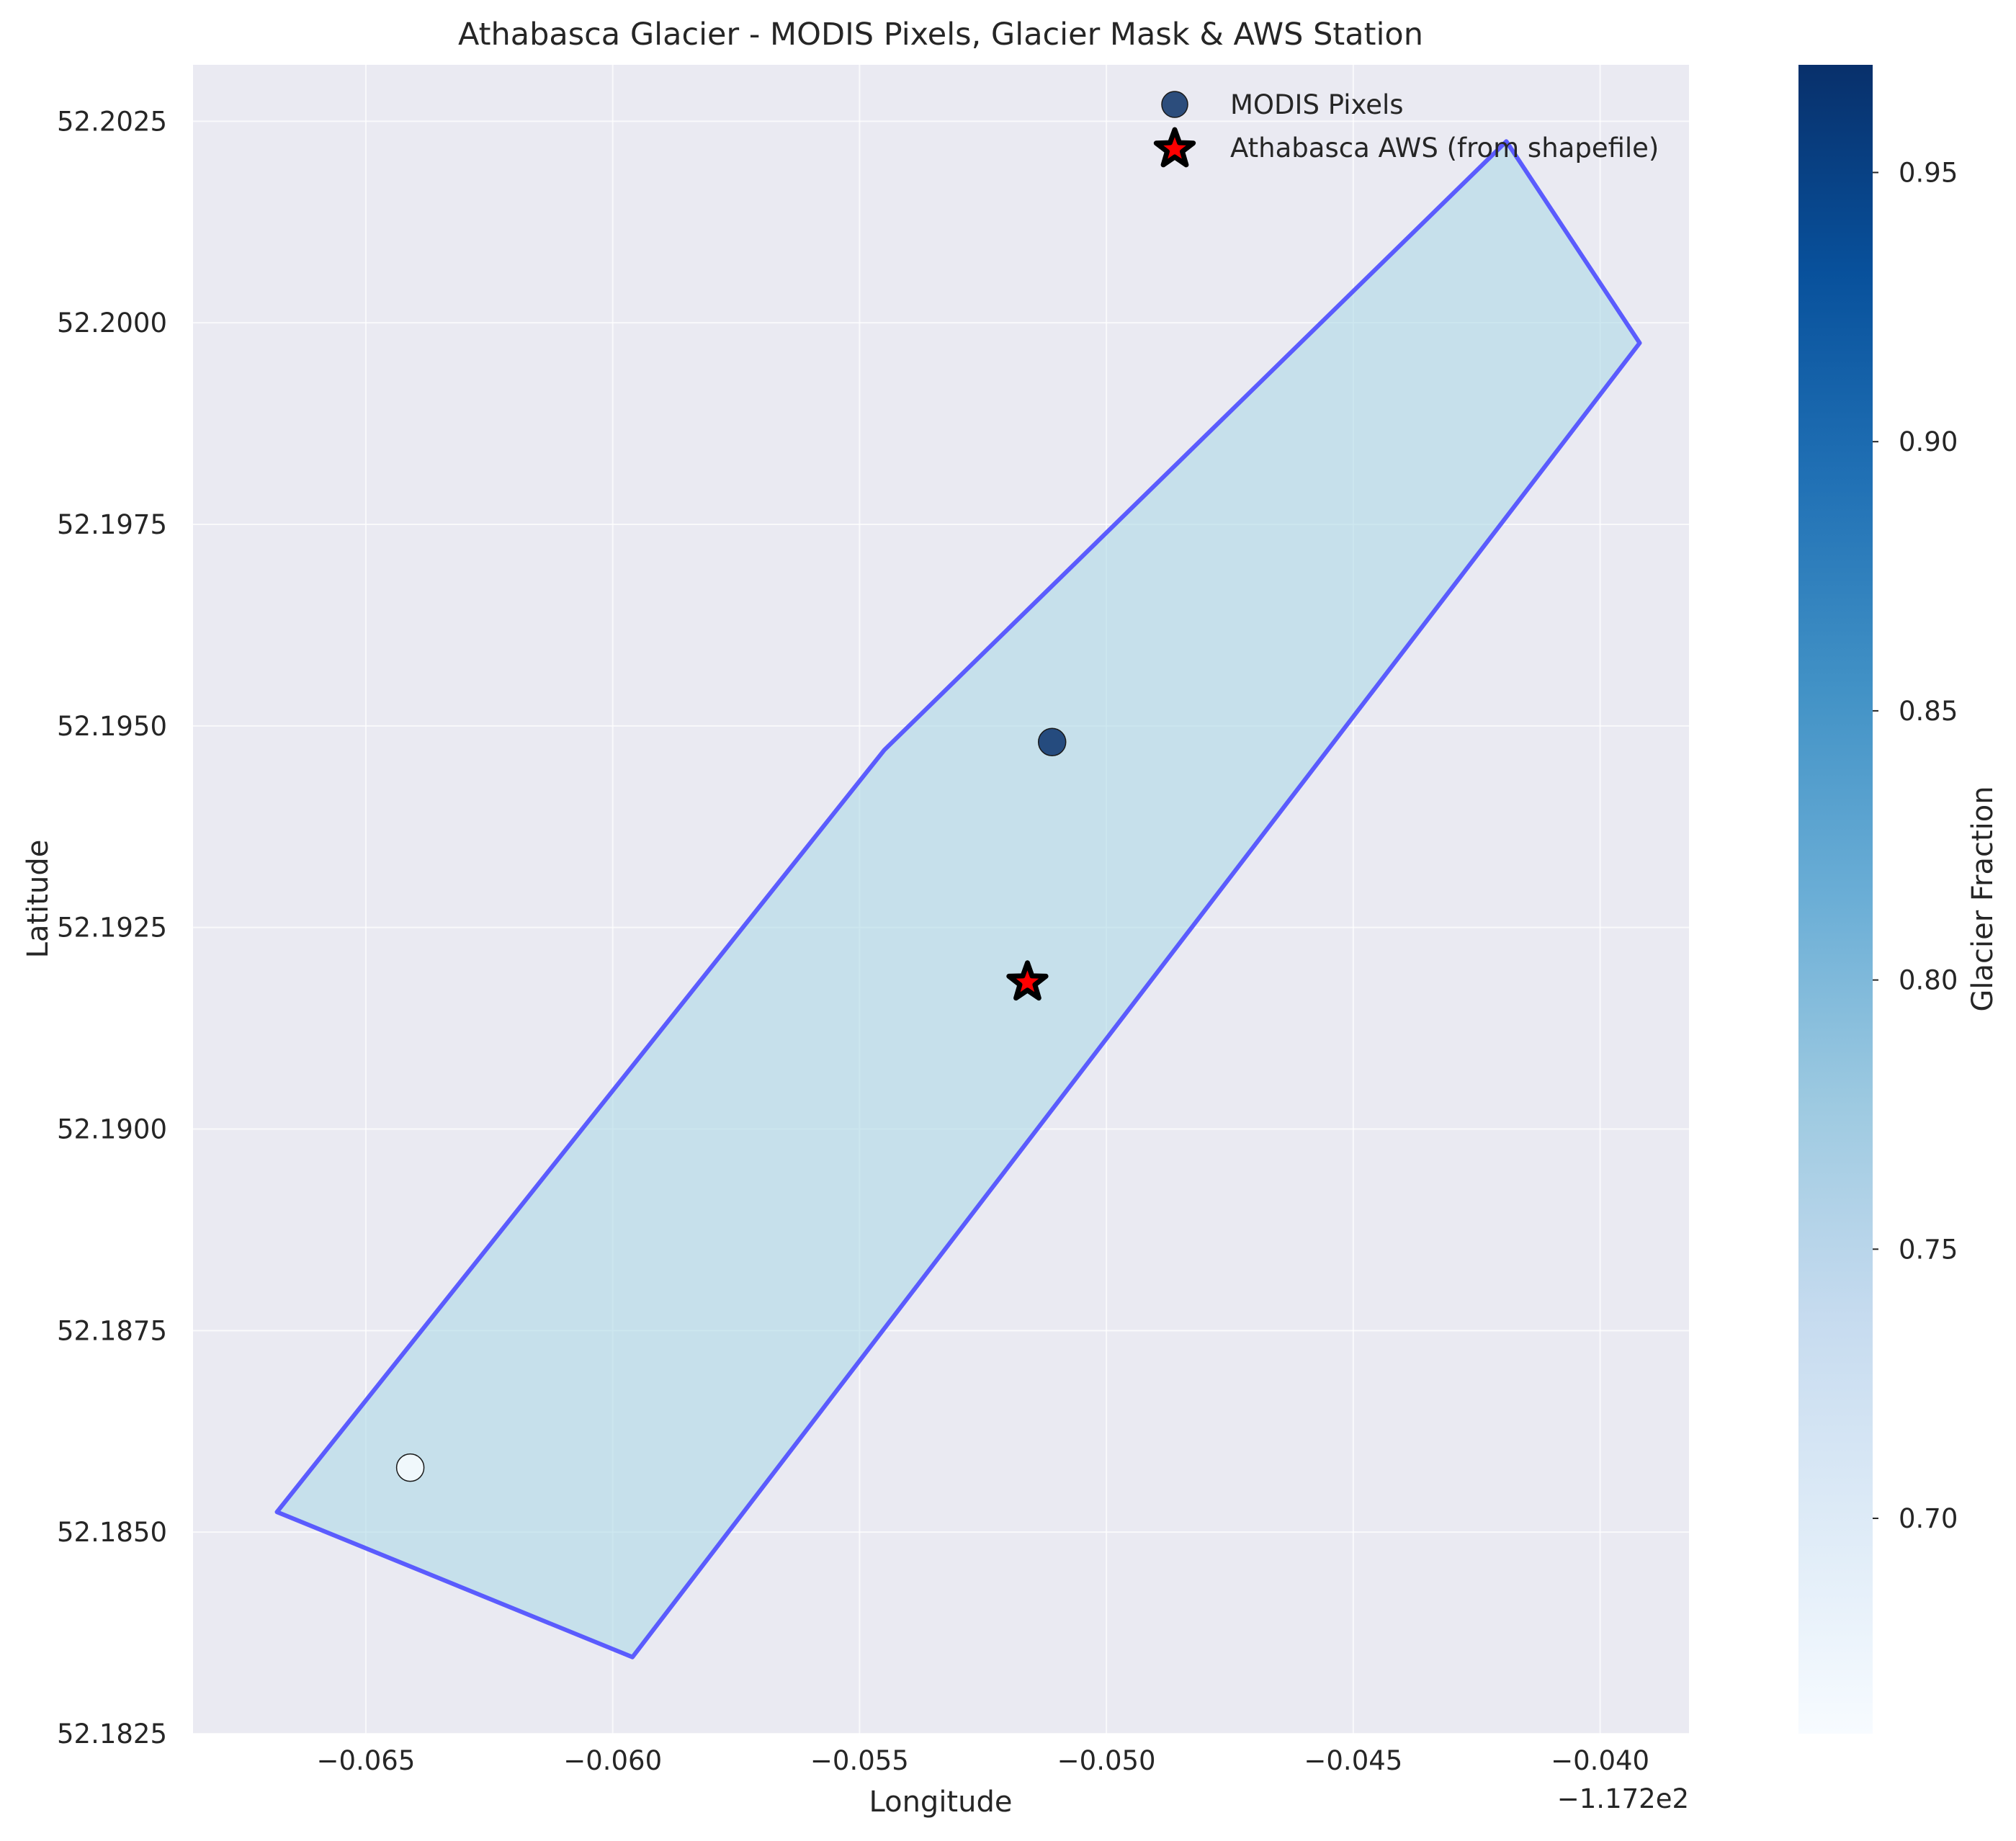 The image size is (2016, 1841). Describe the element at coordinates (1916, 846) in the screenshot. I see `colorbar-ticks: 0.70 0.75 0.80 0.85 0.90 0.95` at that location.